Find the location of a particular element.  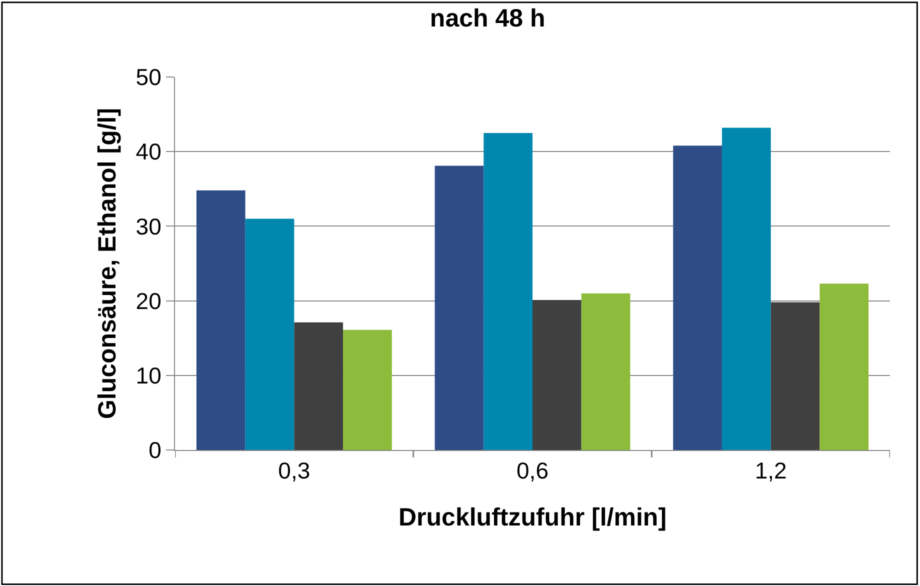

y-tick-label: 10 is located at coordinates (149, 375).